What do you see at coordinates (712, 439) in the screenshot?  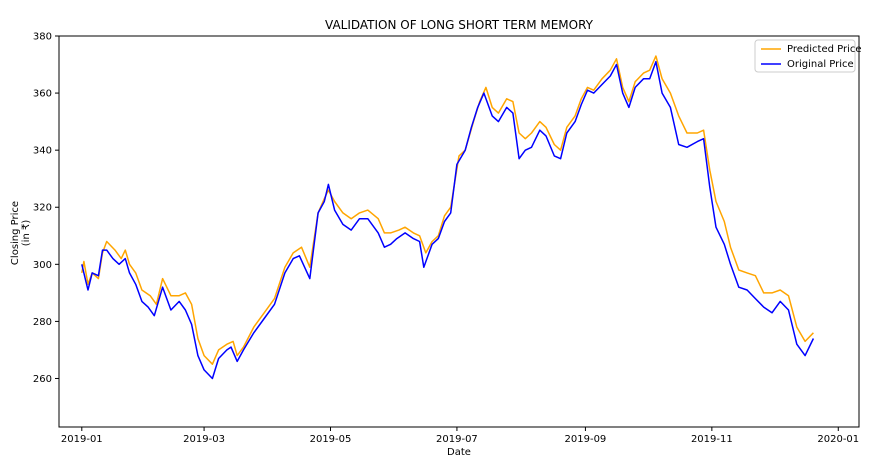 I see `x-tick-label: 2019-11` at bounding box center [712, 439].